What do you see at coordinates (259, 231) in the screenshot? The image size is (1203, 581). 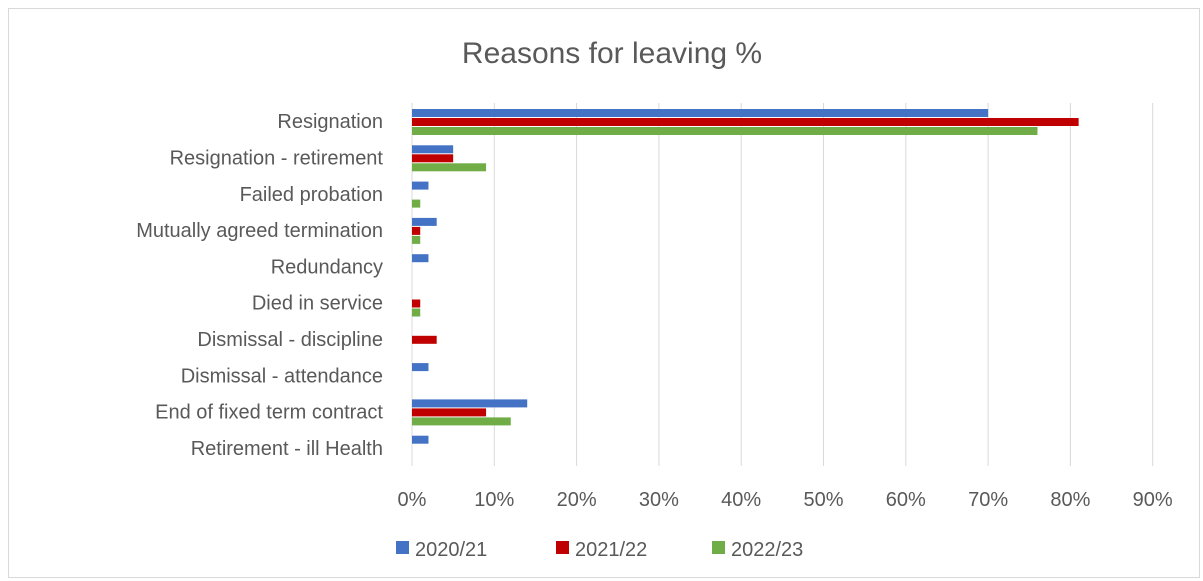 I see `category-label: Mutually agreed termination` at bounding box center [259, 231].